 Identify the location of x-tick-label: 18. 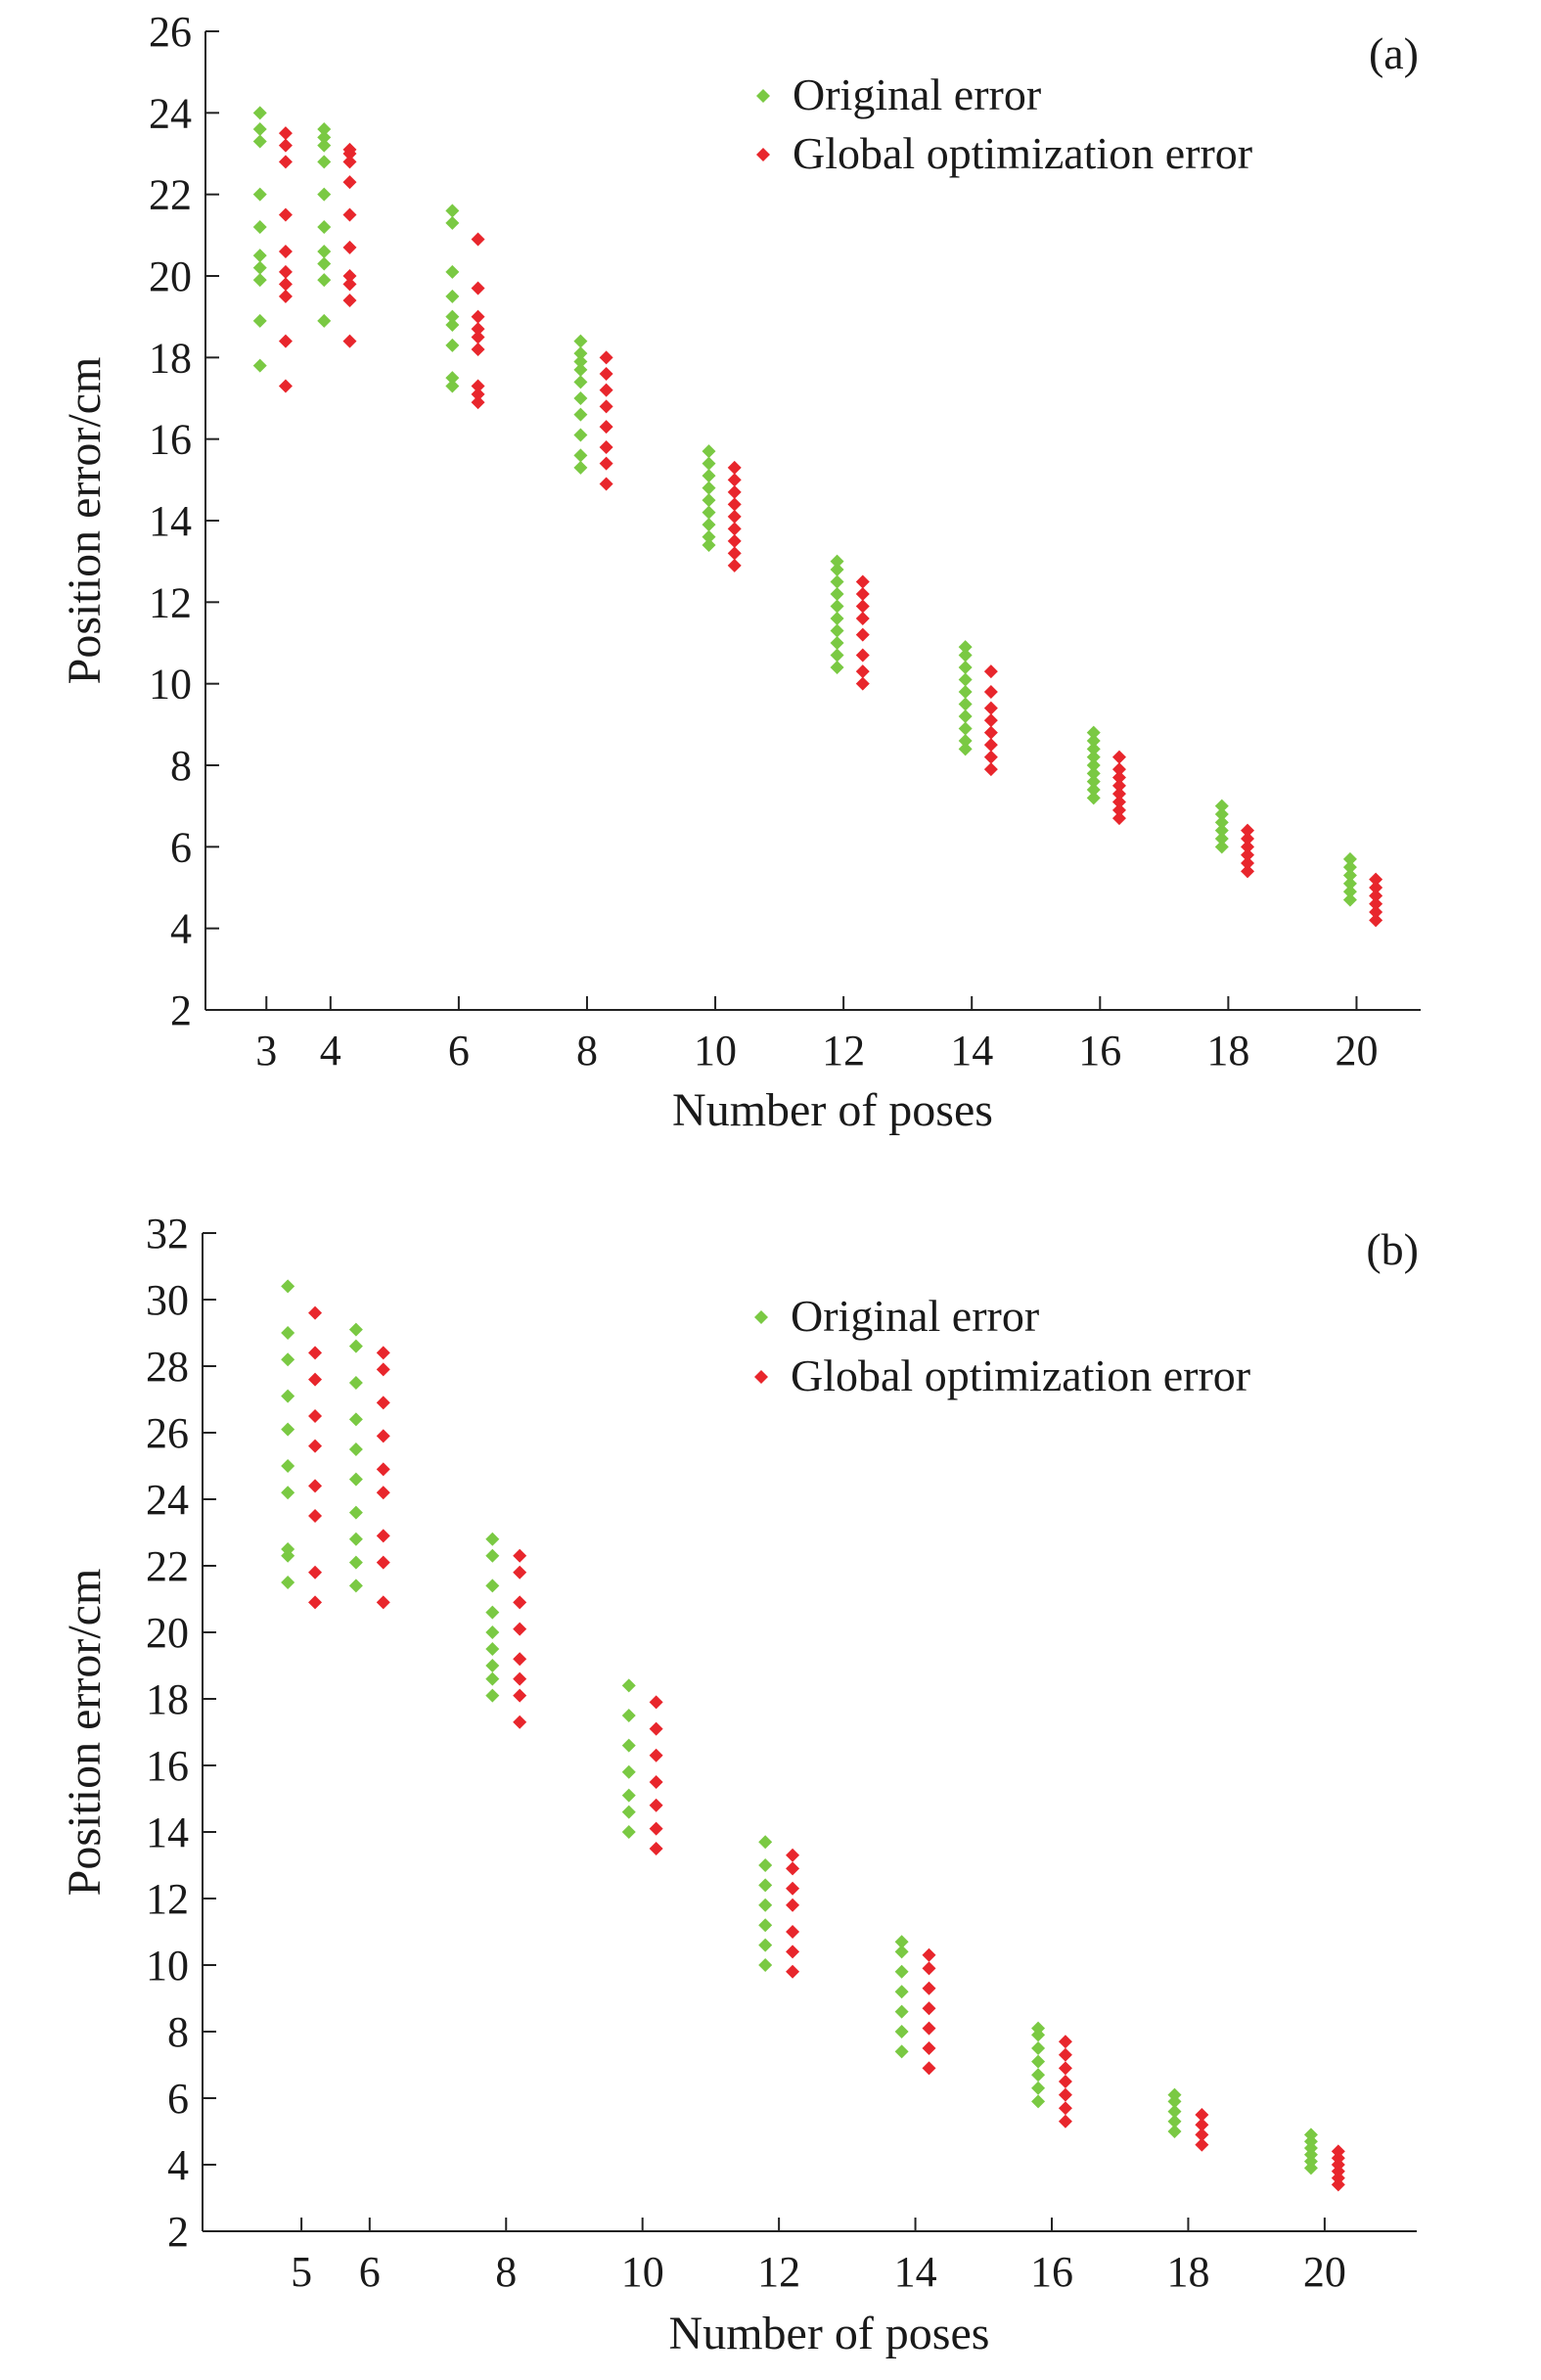
(1187, 2272).